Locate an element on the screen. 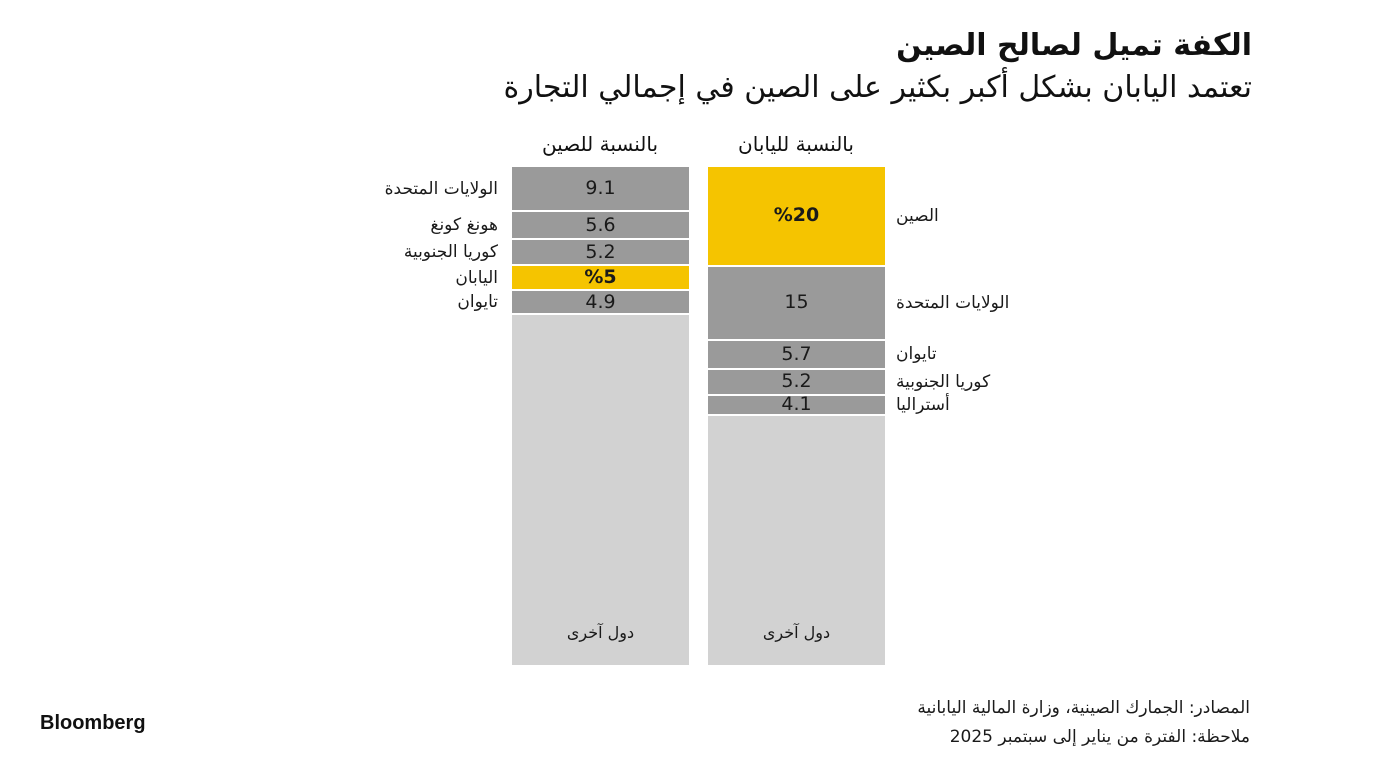 This screenshot has height=768, width=1376. china-category-label-4: تايوان is located at coordinates (477, 302).